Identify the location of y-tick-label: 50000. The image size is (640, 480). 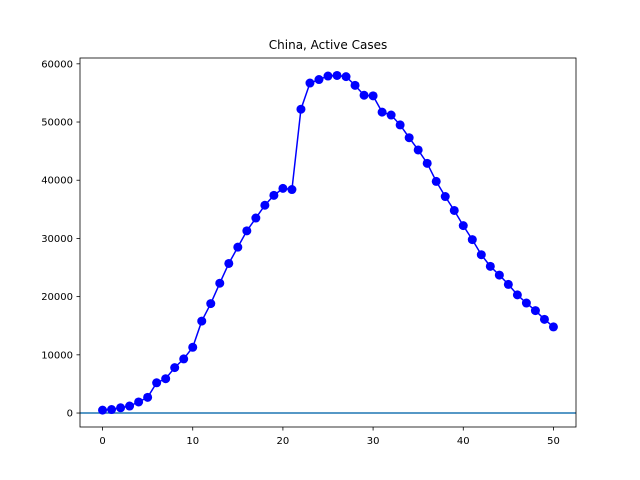
(57, 123).